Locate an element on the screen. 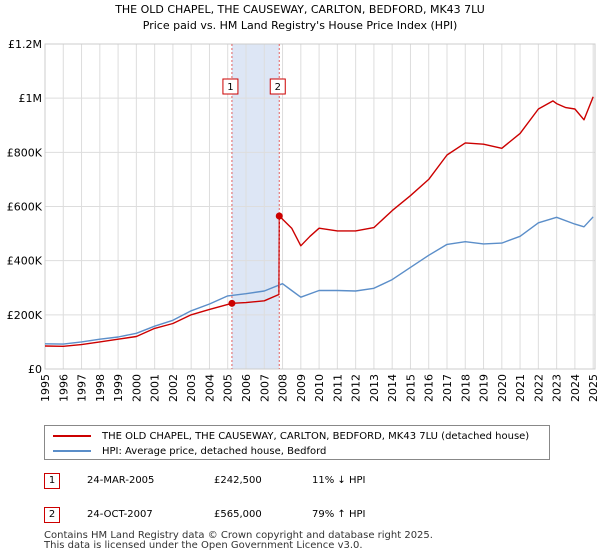 This screenshot has width=600, height=560. x-tick-label: 2004 is located at coordinates (209, 388).